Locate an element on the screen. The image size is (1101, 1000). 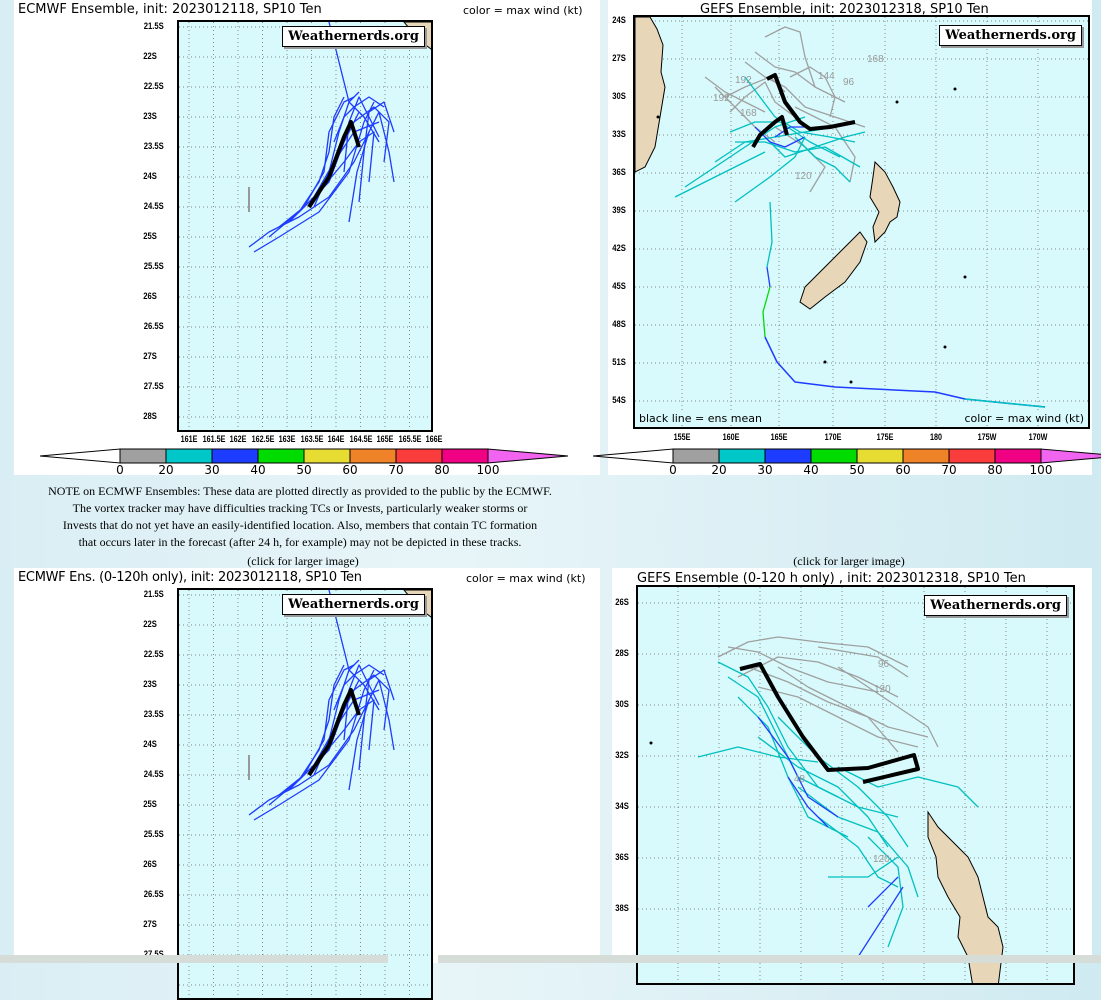
lat-tick-label: 36S is located at coordinates (622, 857).